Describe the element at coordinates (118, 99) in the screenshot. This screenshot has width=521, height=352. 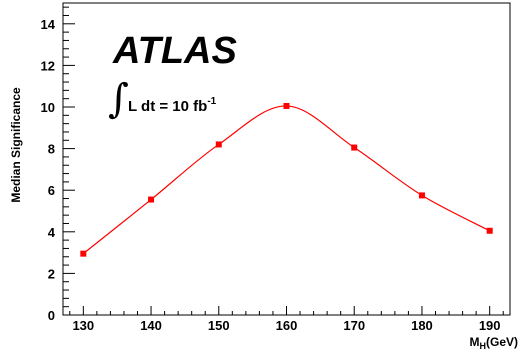
I see `integral-sign: ∫` at that location.